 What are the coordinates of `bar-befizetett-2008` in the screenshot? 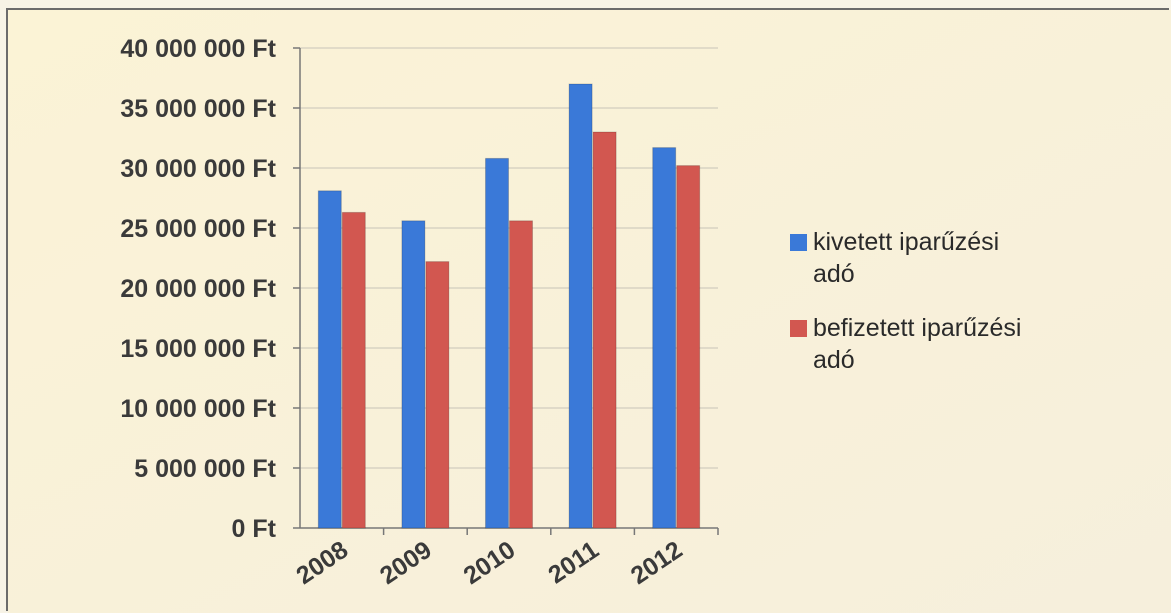 It's located at (353, 370).